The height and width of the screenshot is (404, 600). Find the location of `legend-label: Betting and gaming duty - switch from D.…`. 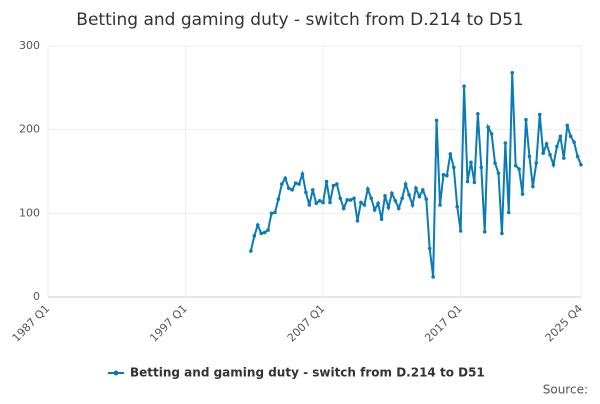

legend-label: Betting and gaming duty - switch from D.… is located at coordinates (307, 373).